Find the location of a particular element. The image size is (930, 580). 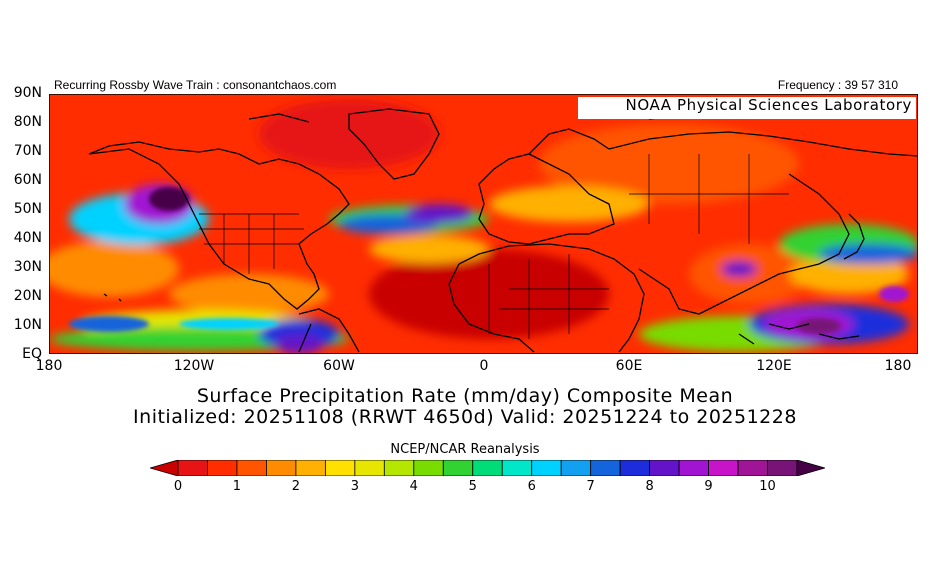

lat-label-10n: 10N is located at coordinates (27, 325).